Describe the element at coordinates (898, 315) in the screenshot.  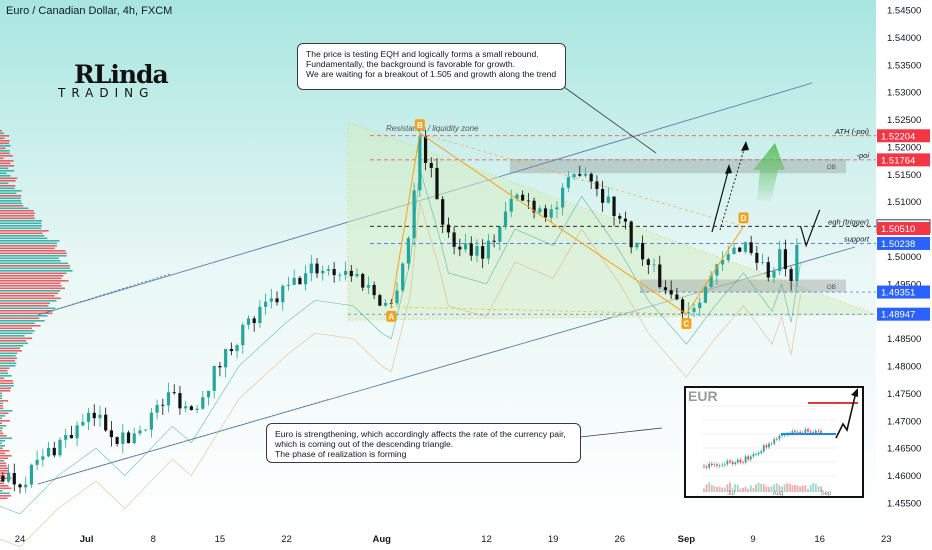
I see `price-tag-label: 1.48947` at that location.